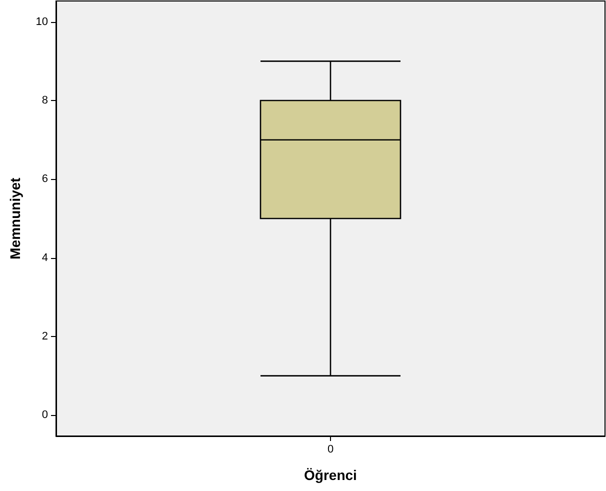 The width and height of the screenshot is (606, 491). Describe the element at coordinates (42, 22) in the screenshot. I see `y-tick-label: 10` at that location.